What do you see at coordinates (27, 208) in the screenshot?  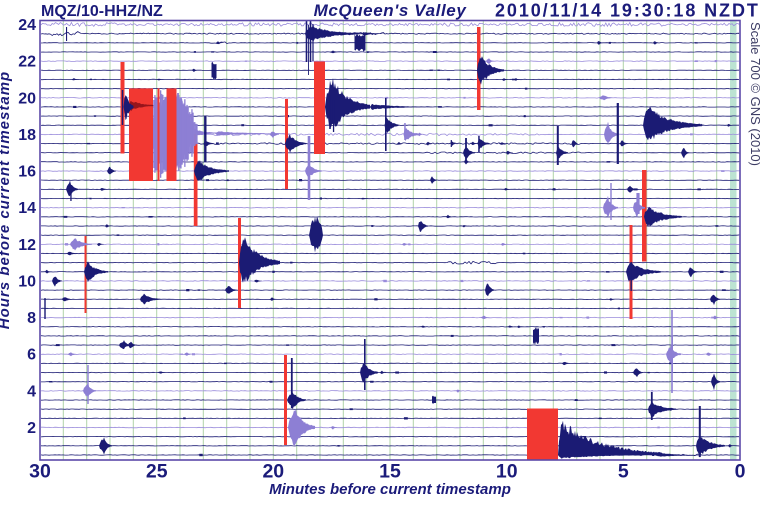 I see `svg-text: 14` at bounding box center [27, 208].